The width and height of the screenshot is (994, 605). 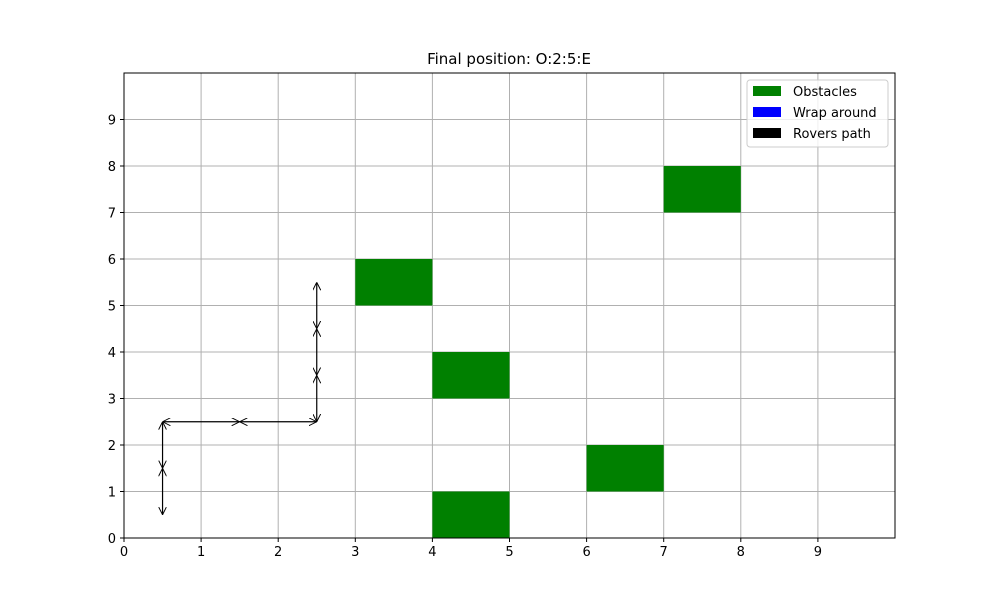 What do you see at coordinates (832, 134) in the screenshot?
I see `legend-label: Rovers path` at bounding box center [832, 134].